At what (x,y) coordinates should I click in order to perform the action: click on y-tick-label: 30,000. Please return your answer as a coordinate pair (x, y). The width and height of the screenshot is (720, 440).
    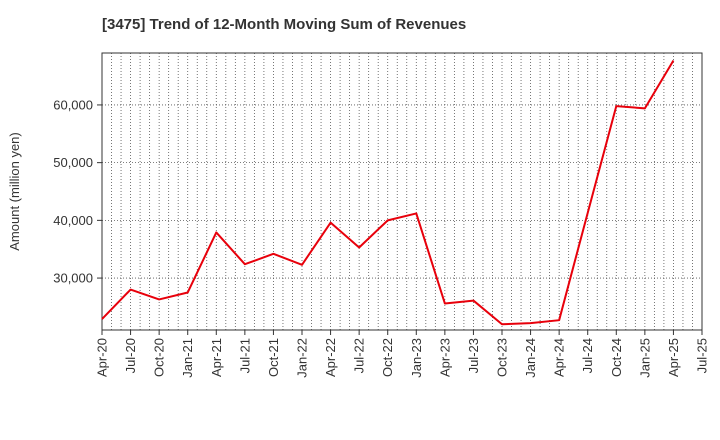
    Looking at the image, I should click on (73, 278).